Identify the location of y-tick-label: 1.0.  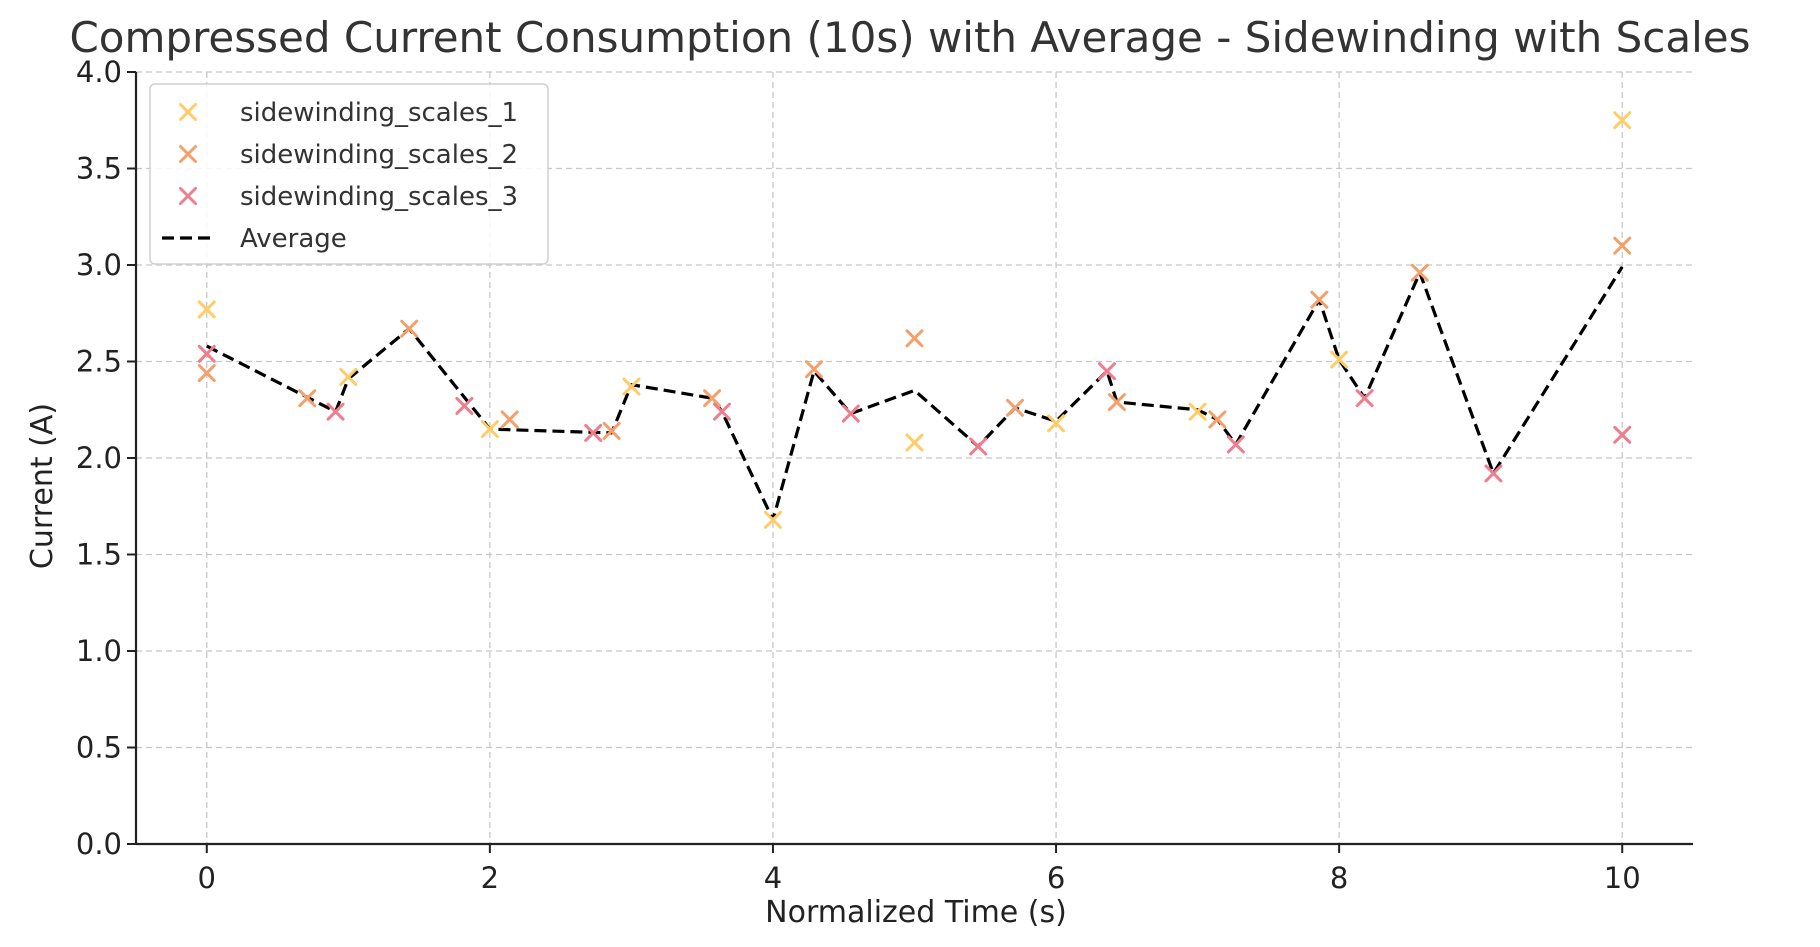
(99, 651).